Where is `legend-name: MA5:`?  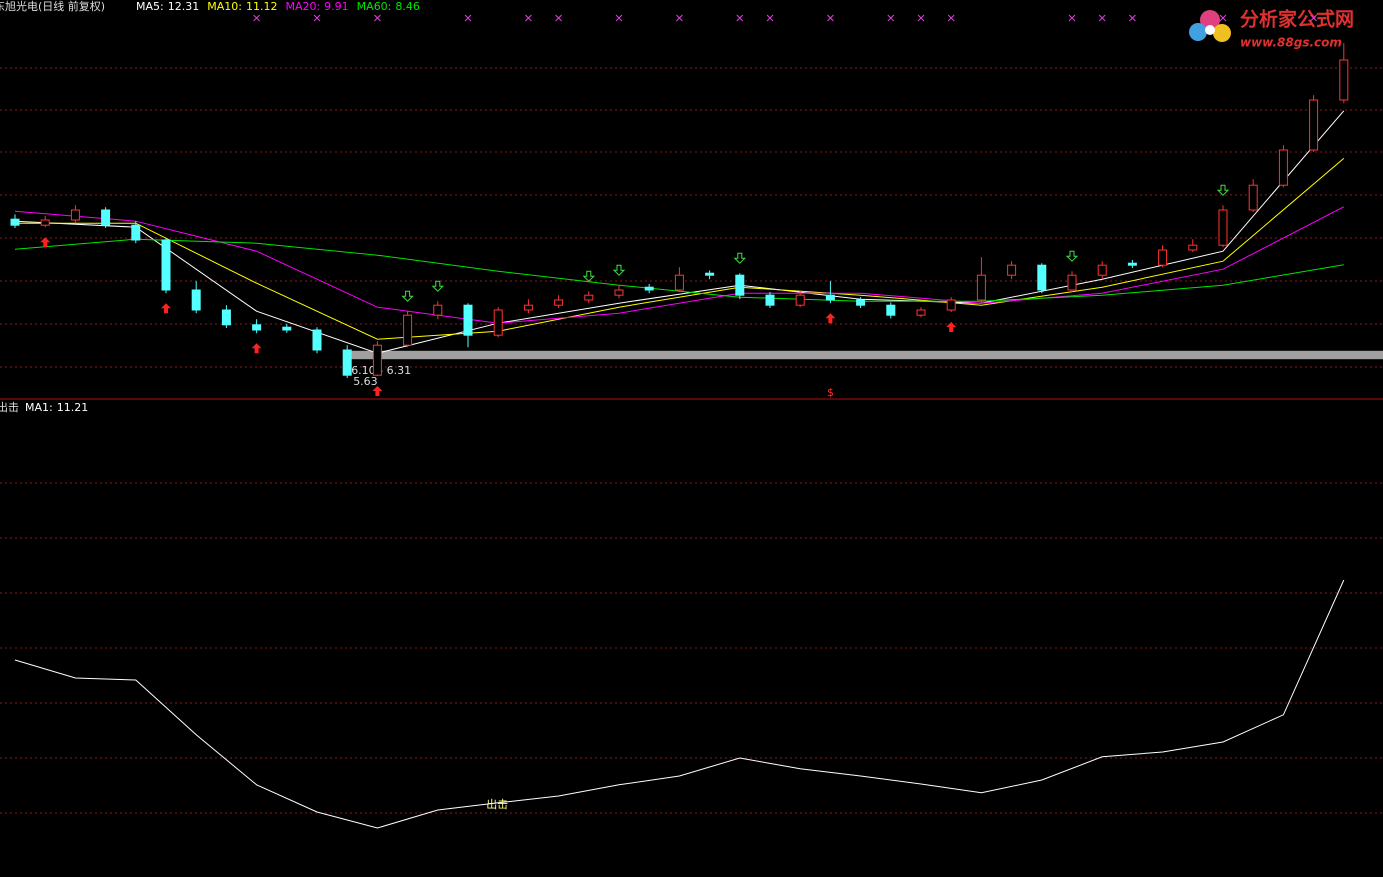 legend-name: MA5: is located at coordinates (150, 6).